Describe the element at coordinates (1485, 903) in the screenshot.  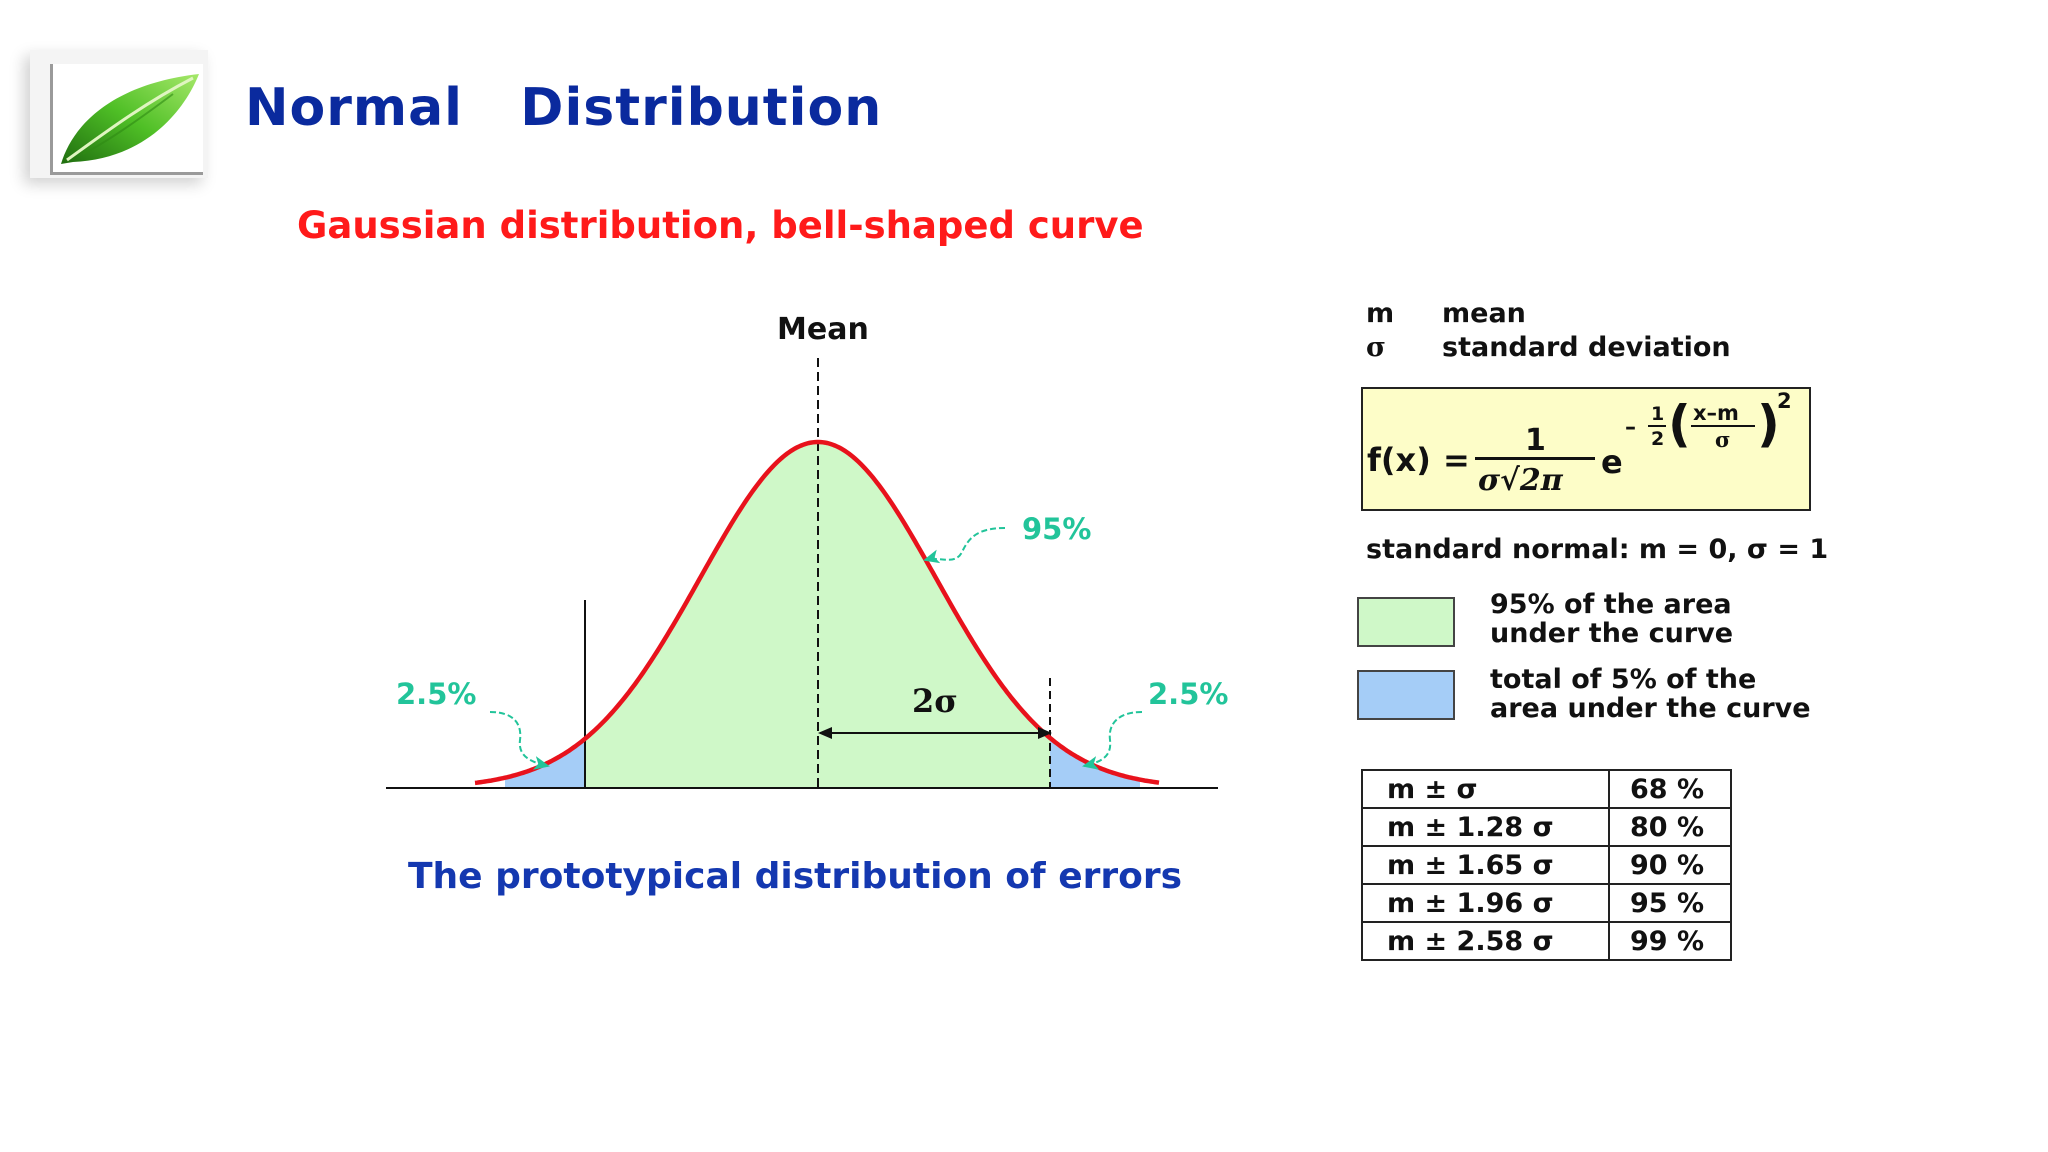
I see `range-cell: m ± 1.96 σ` at that location.